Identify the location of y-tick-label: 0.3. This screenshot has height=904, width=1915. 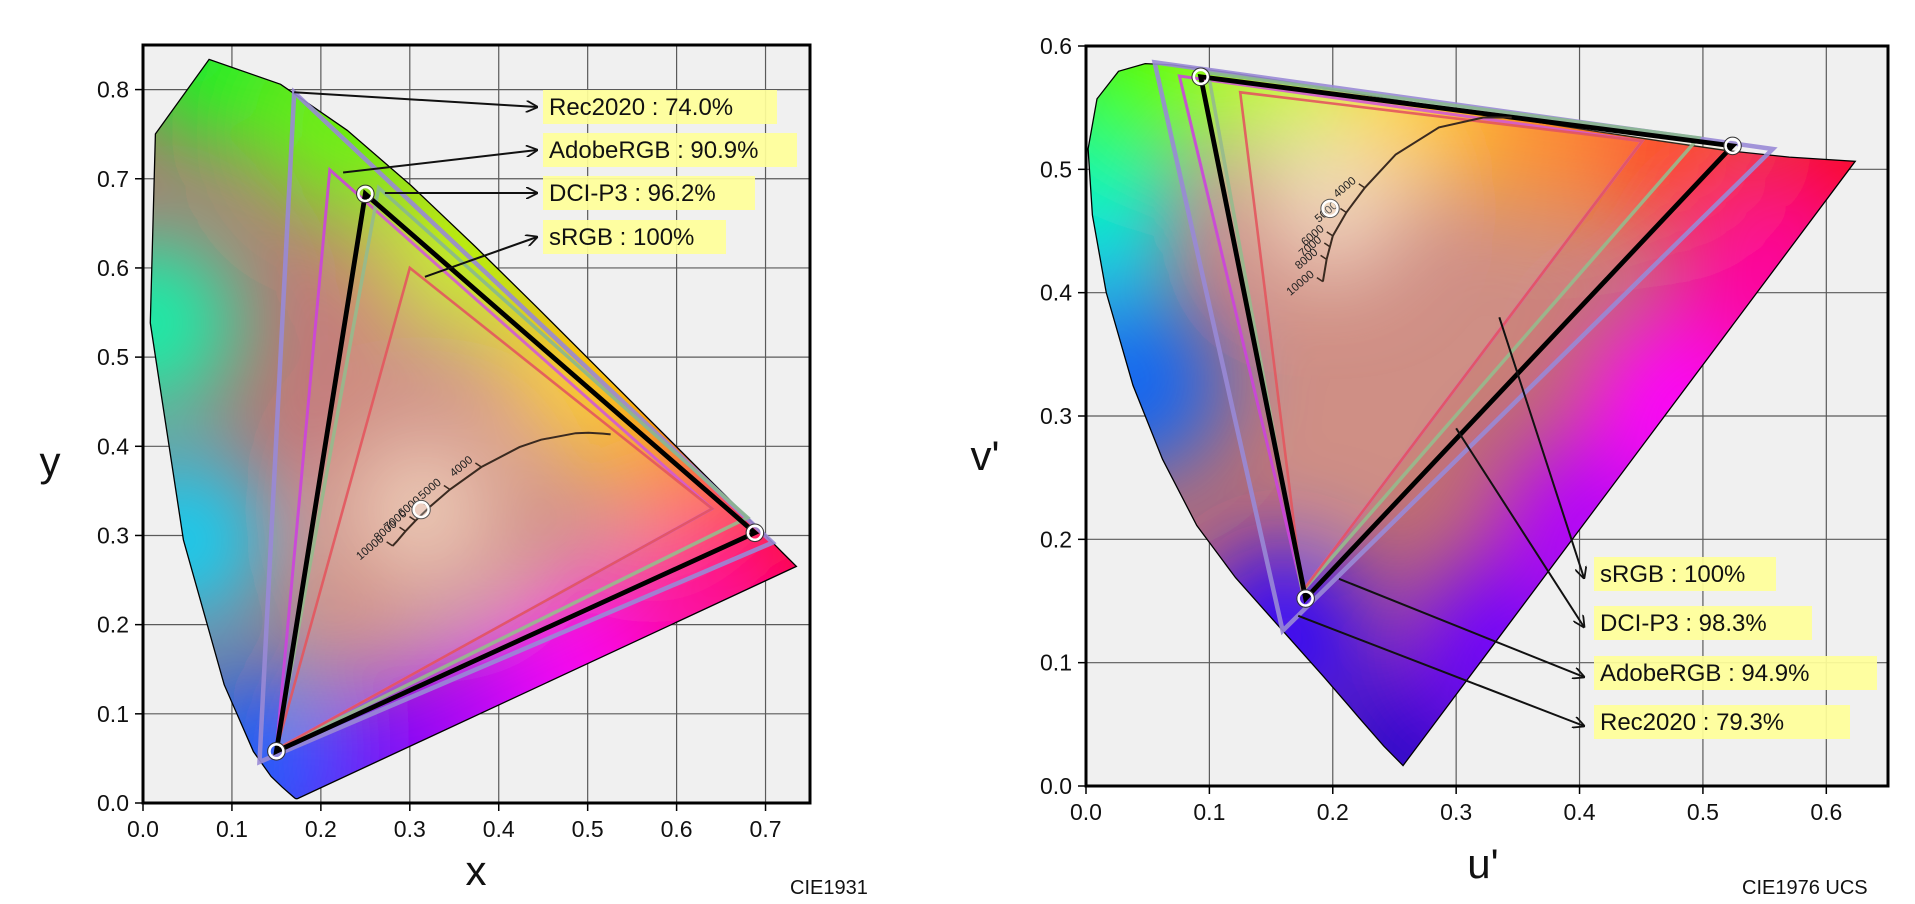
(113, 535).